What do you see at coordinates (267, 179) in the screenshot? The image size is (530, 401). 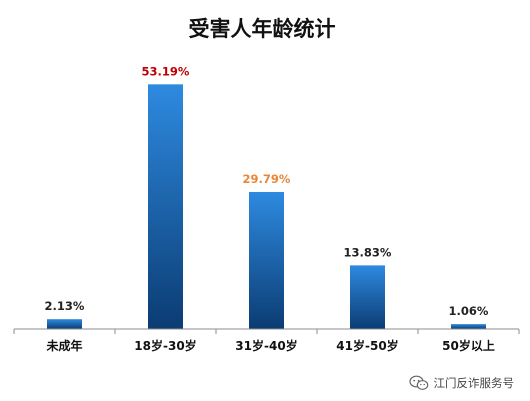 I see `data-label: 29.79%` at bounding box center [267, 179].